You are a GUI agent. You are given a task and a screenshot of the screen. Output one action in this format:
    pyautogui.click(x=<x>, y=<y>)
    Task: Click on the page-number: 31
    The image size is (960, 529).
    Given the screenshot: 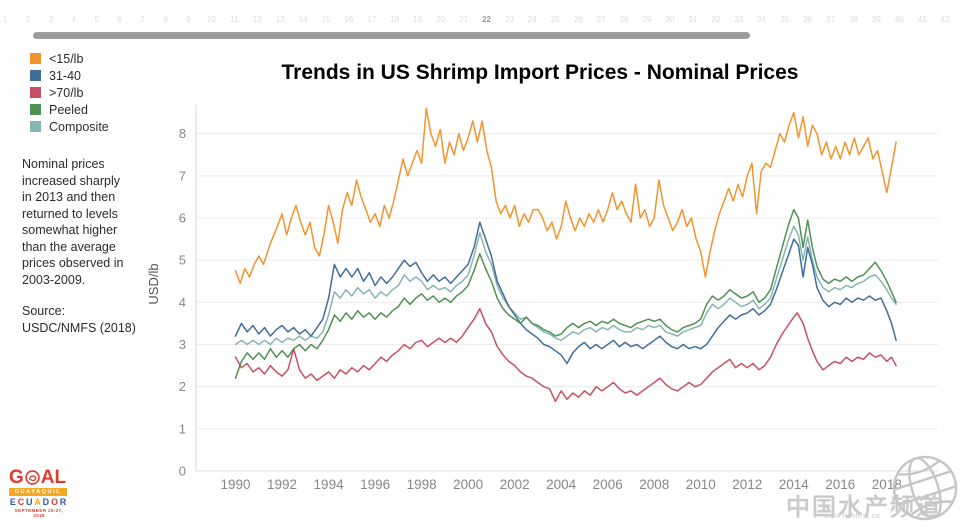 What is the action you would take?
    pyautogui.click(x=693, y=19)
    